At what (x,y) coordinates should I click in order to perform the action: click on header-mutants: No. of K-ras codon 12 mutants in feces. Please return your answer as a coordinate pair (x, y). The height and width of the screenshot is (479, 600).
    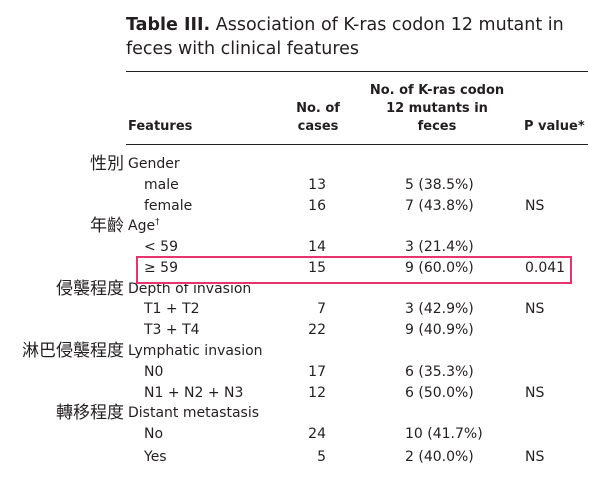
    Looking at the image, I should click on (437, 108).